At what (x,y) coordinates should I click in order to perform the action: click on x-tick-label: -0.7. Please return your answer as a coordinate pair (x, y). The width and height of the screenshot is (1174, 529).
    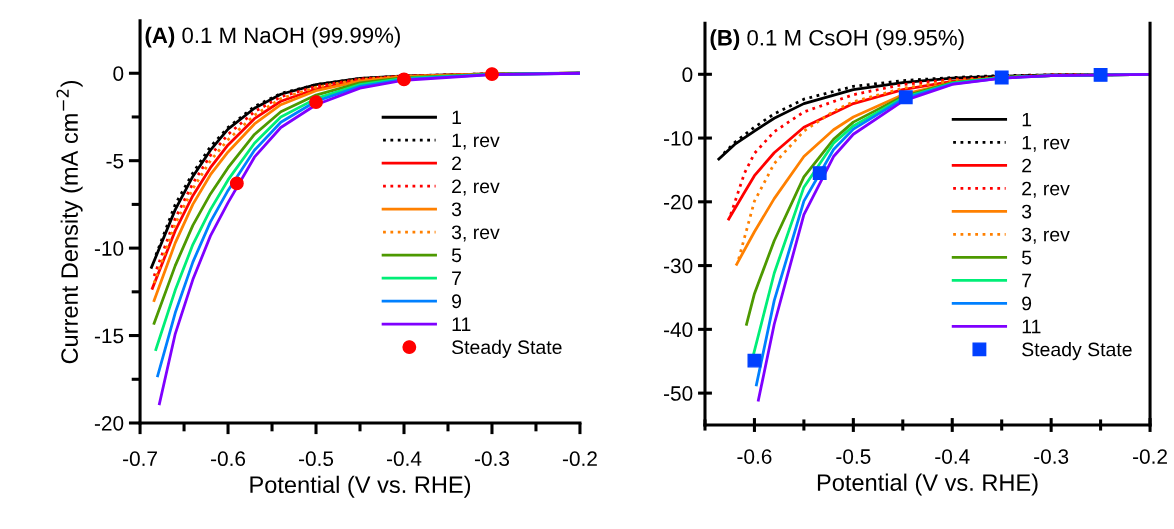
    Looking at the image, I should click on (140, 459).